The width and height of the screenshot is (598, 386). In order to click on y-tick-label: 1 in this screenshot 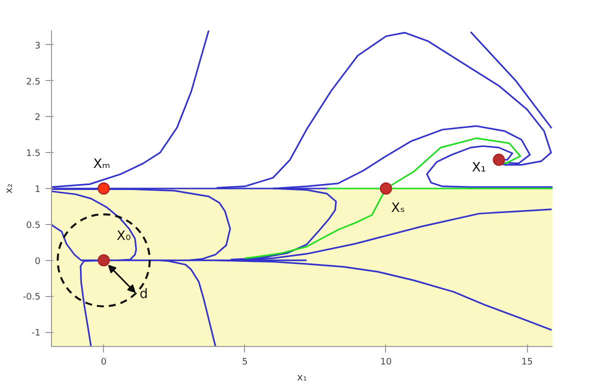, I will do `click(37, 190)`.